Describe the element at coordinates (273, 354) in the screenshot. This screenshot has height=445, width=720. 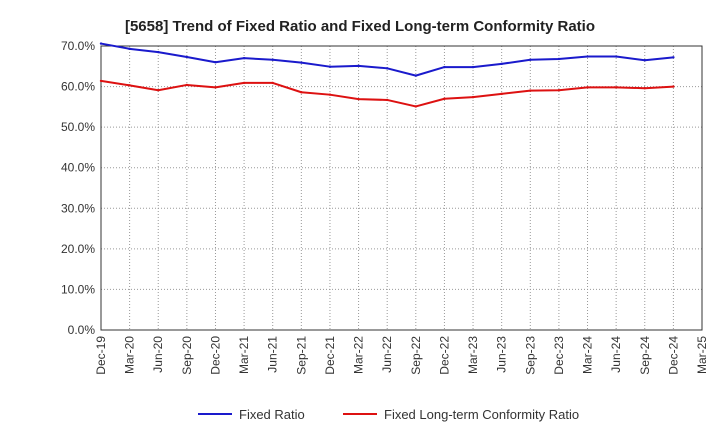
I see `x-tick-label: Jun-21` at that location.